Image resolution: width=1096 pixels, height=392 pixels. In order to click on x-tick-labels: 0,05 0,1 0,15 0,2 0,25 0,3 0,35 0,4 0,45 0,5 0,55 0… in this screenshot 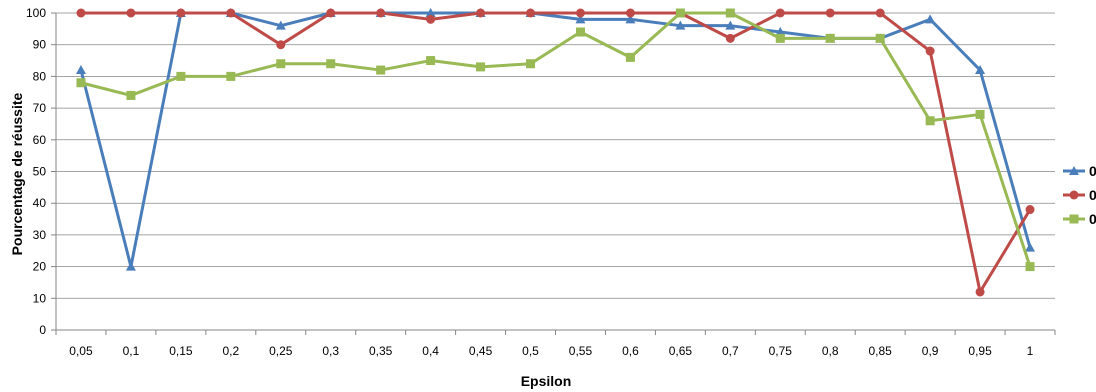, I will do `click(551, 351)`.